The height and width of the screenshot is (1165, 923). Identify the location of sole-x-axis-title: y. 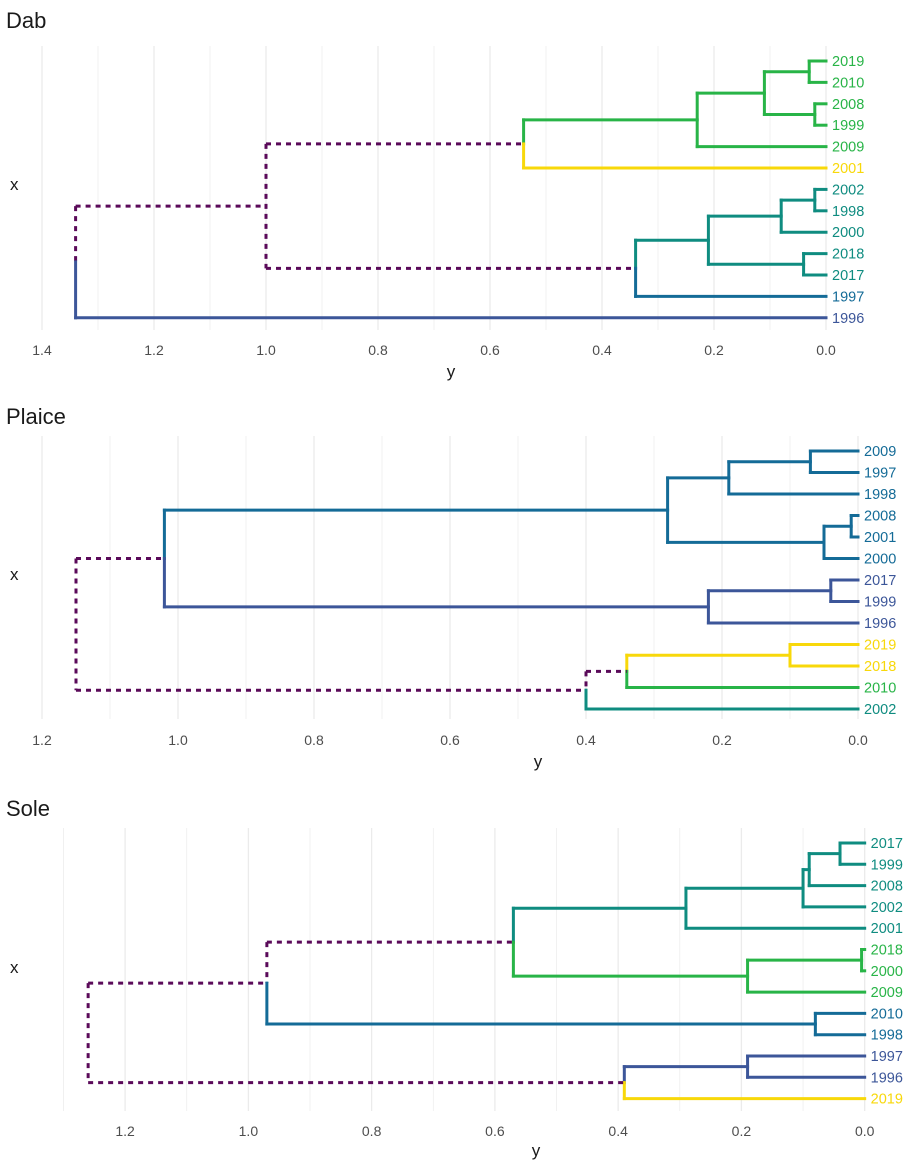
(536, 1150).